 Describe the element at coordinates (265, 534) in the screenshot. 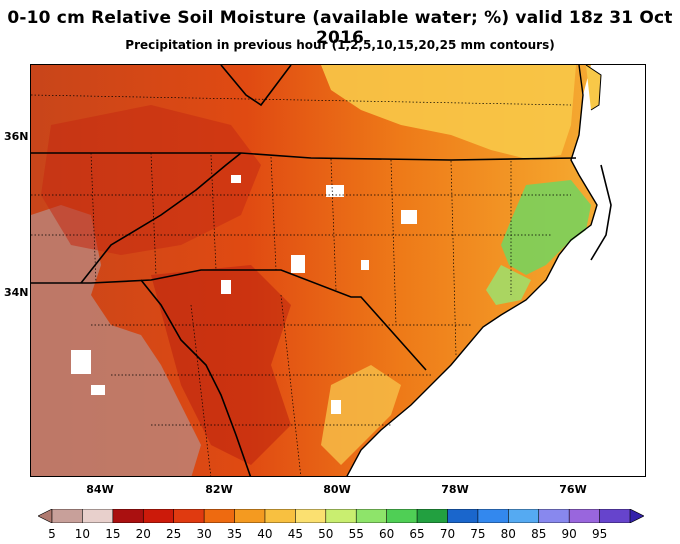

I see `colorbar-tick-label: 40` at that location.